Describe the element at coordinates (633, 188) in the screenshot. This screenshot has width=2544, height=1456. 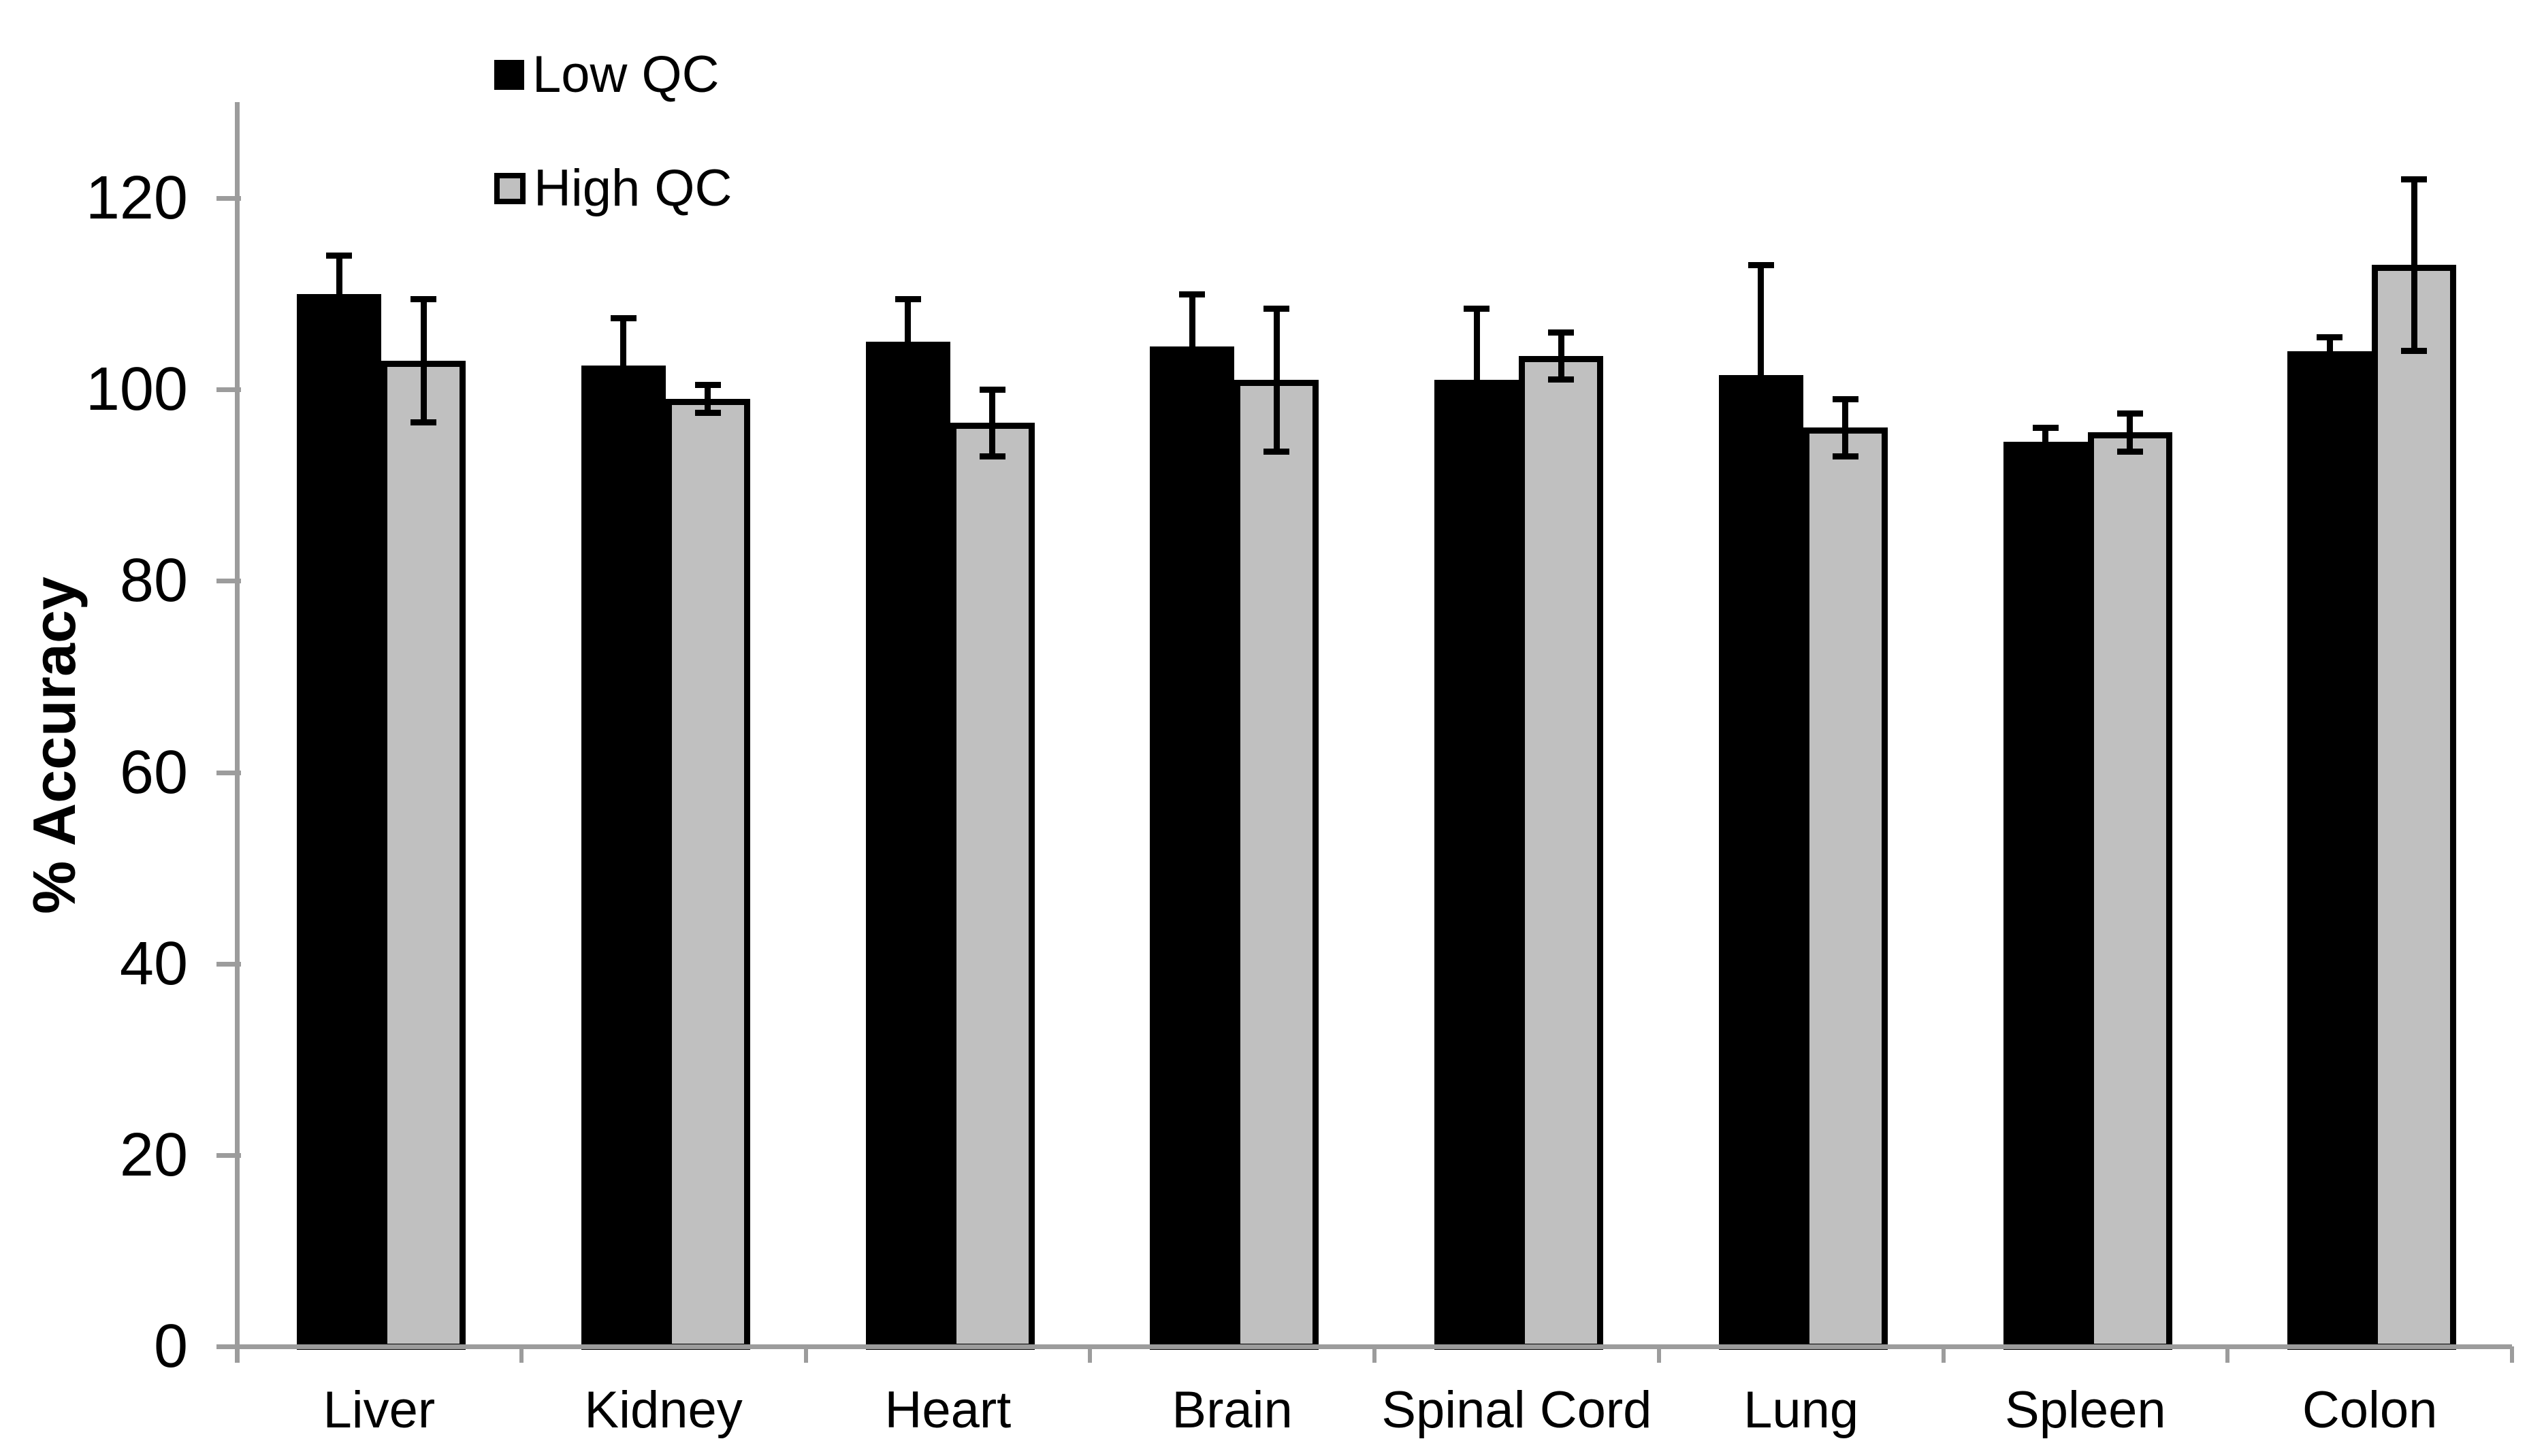
I see `legend-label-high-qc: High QC` at that location.